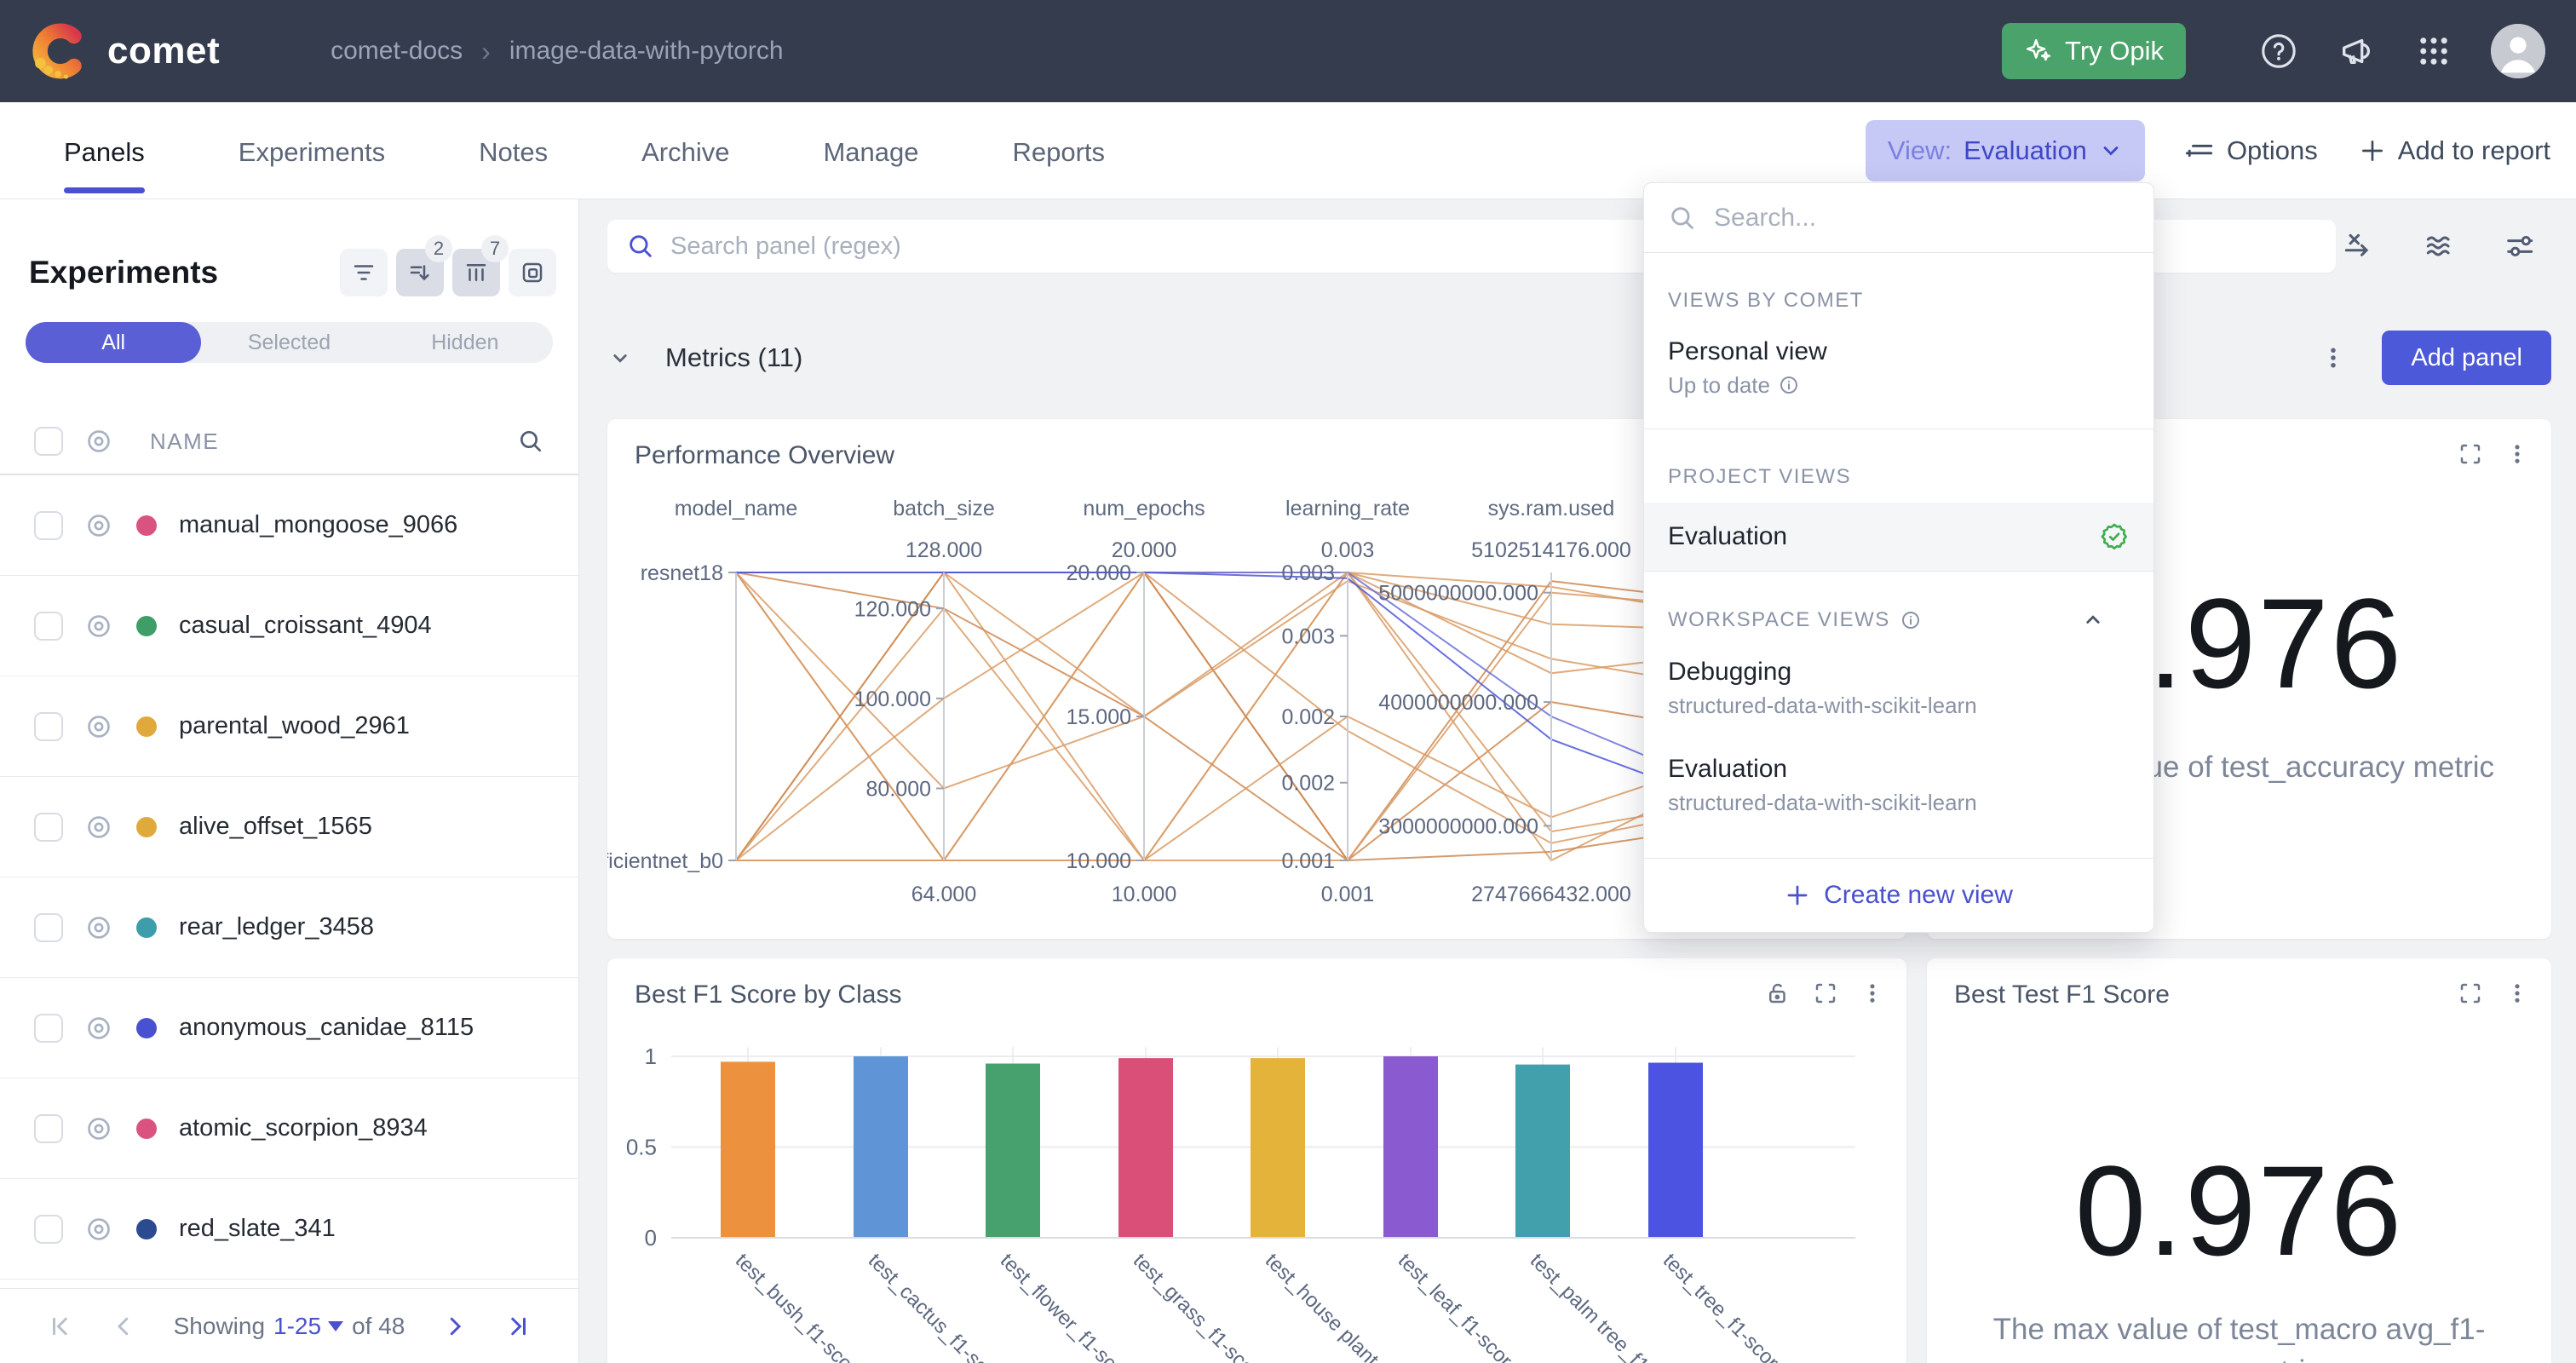 The image size is (2576, 1363). I want to click on breadcrumb: comet-docs › image-data-with-pytorch, so click(557, 51).